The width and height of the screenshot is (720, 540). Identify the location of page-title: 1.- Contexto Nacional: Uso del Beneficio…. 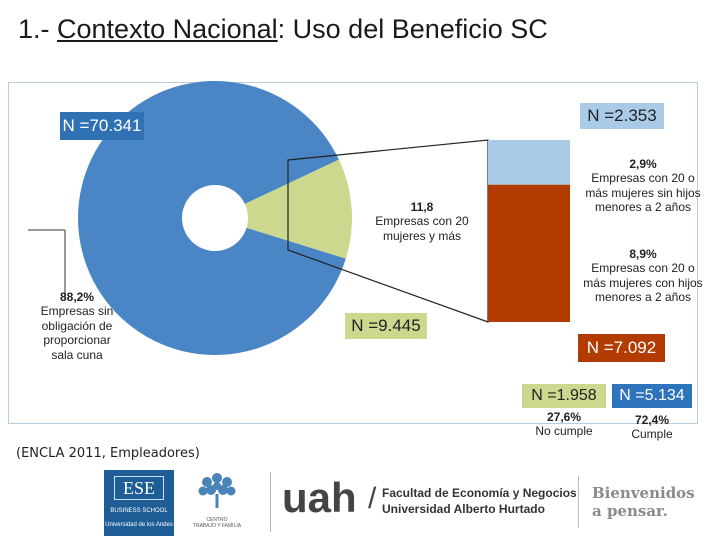
(283, 29).